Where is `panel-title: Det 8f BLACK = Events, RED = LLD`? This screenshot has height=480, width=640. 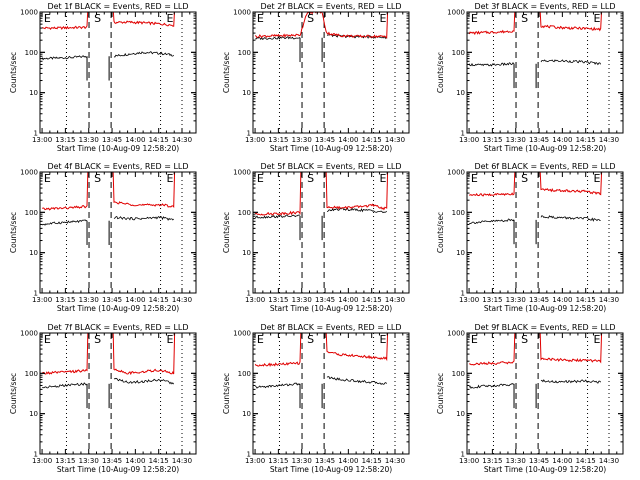 panel-title: Det 8f BLACK = Events, RED = LLD is located at coordinates (330, 327).